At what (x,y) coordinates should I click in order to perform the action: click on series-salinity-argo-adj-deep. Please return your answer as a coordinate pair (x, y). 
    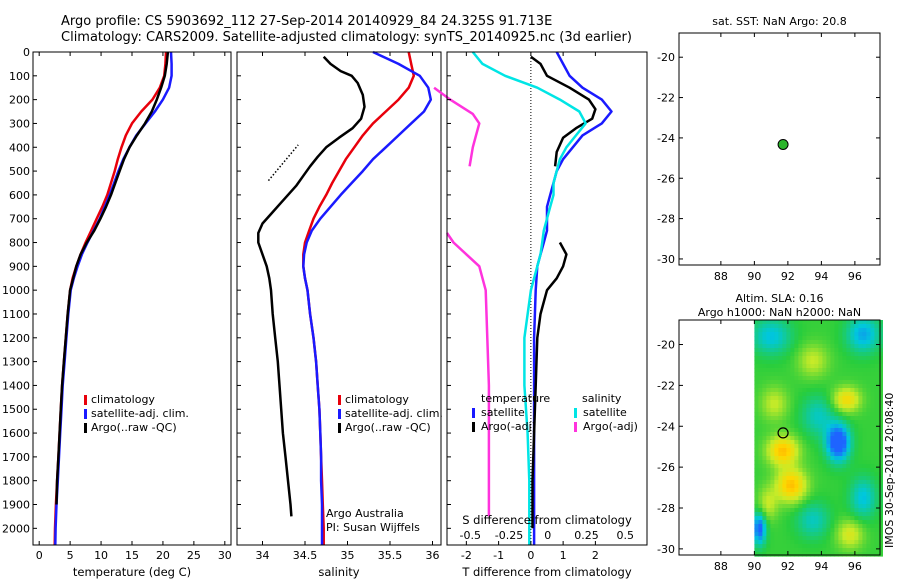
    Looking at the image, I should click on (468, 374).